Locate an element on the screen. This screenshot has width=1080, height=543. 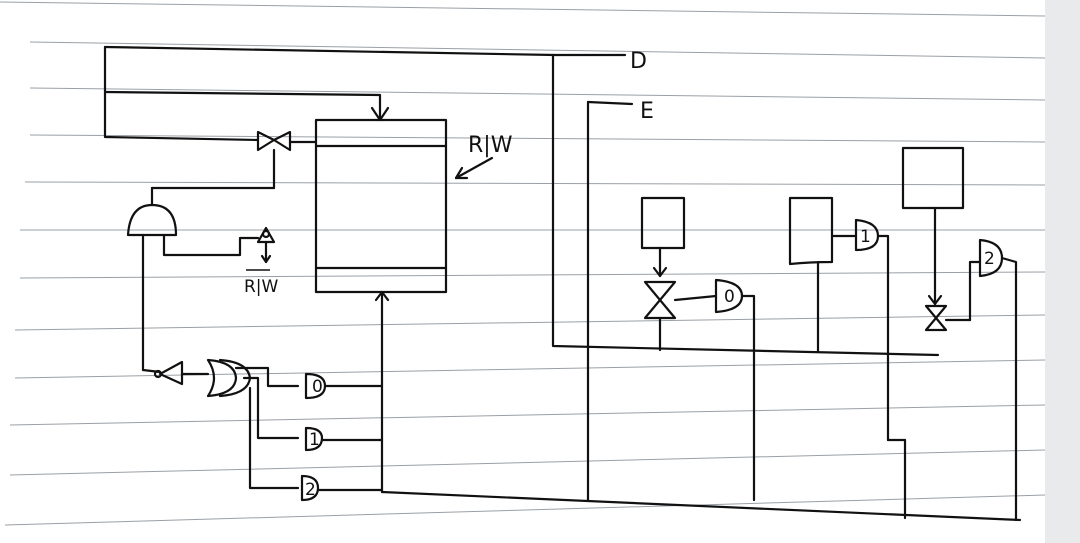
gate-register-2-label: 1 is located at coordinates (865, 237).